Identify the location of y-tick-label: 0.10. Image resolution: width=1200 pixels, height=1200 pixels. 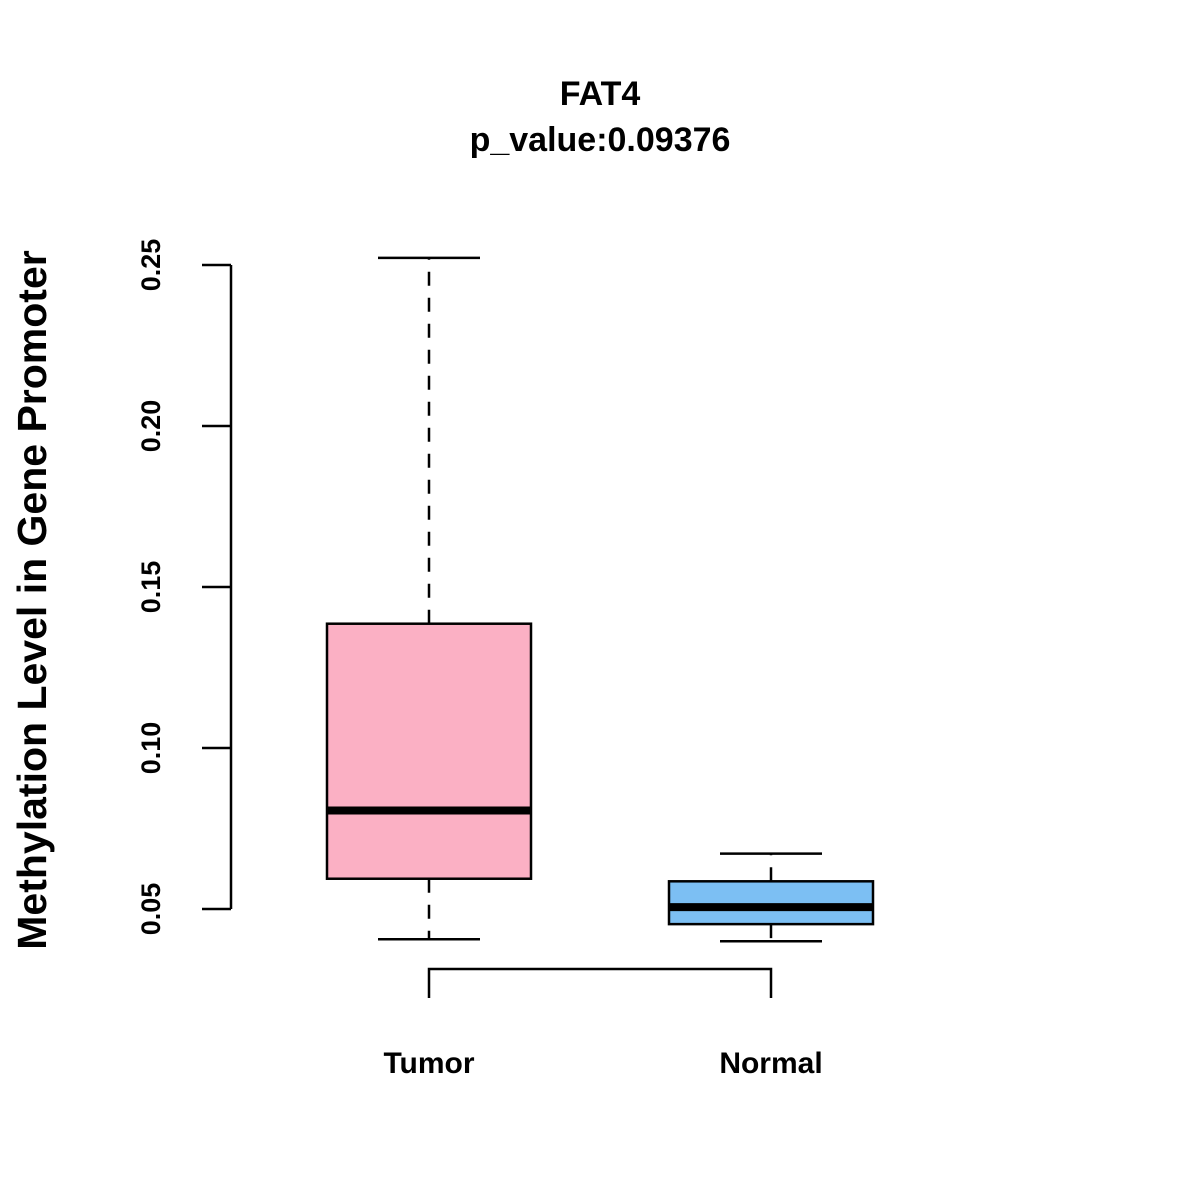
(151, 748).